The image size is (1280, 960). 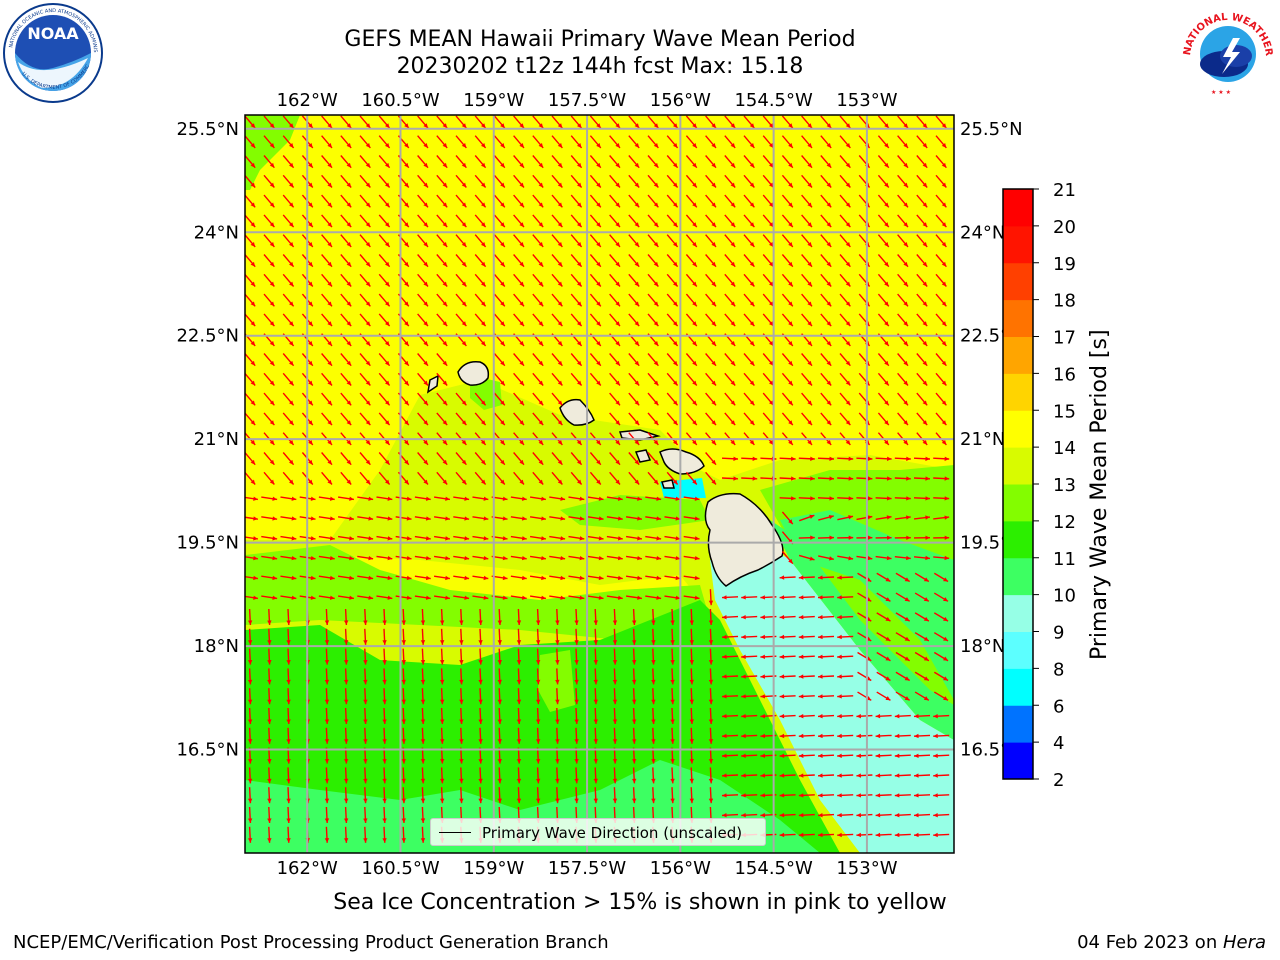 I want to click on noaa-logo-text: NOAA, so click(x=53, y=33).